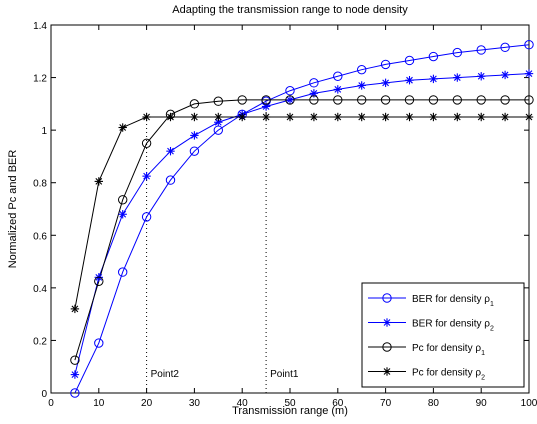  I want to click on y-tick-label: 0.4, so click(40, 289).